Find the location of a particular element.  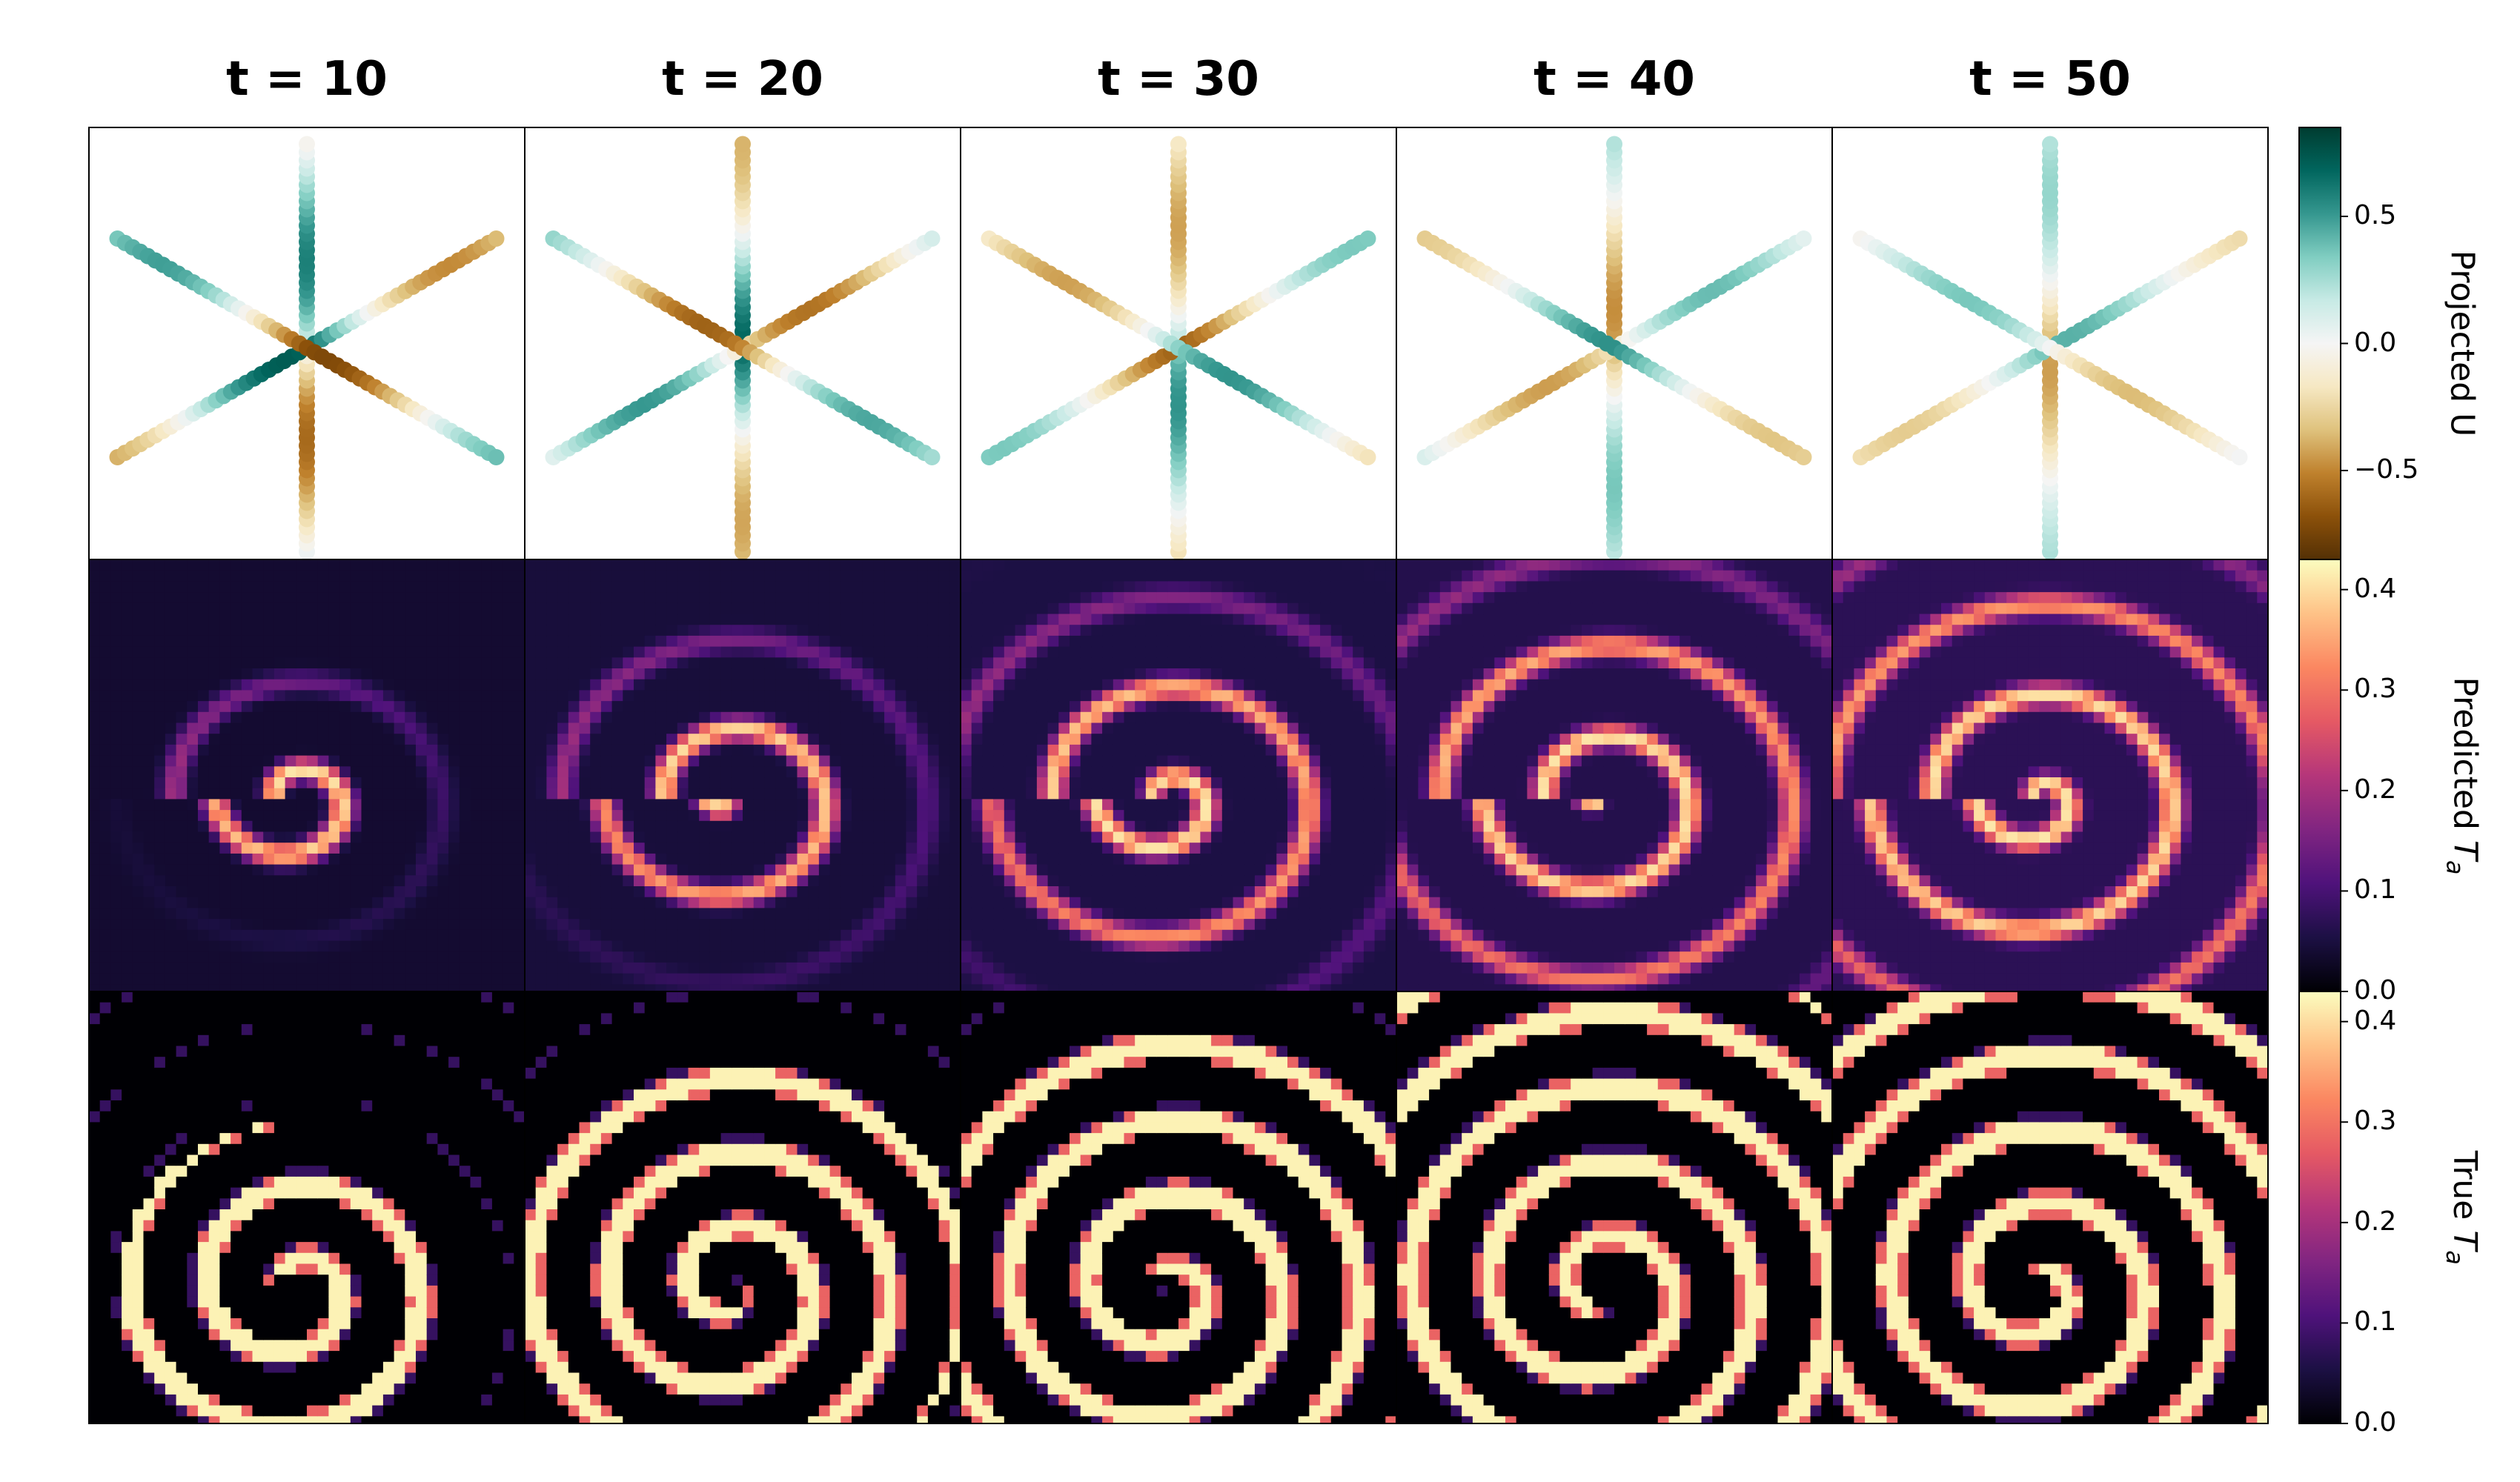

colorbar-label-text: True is located at coordinates (2464, 1190).